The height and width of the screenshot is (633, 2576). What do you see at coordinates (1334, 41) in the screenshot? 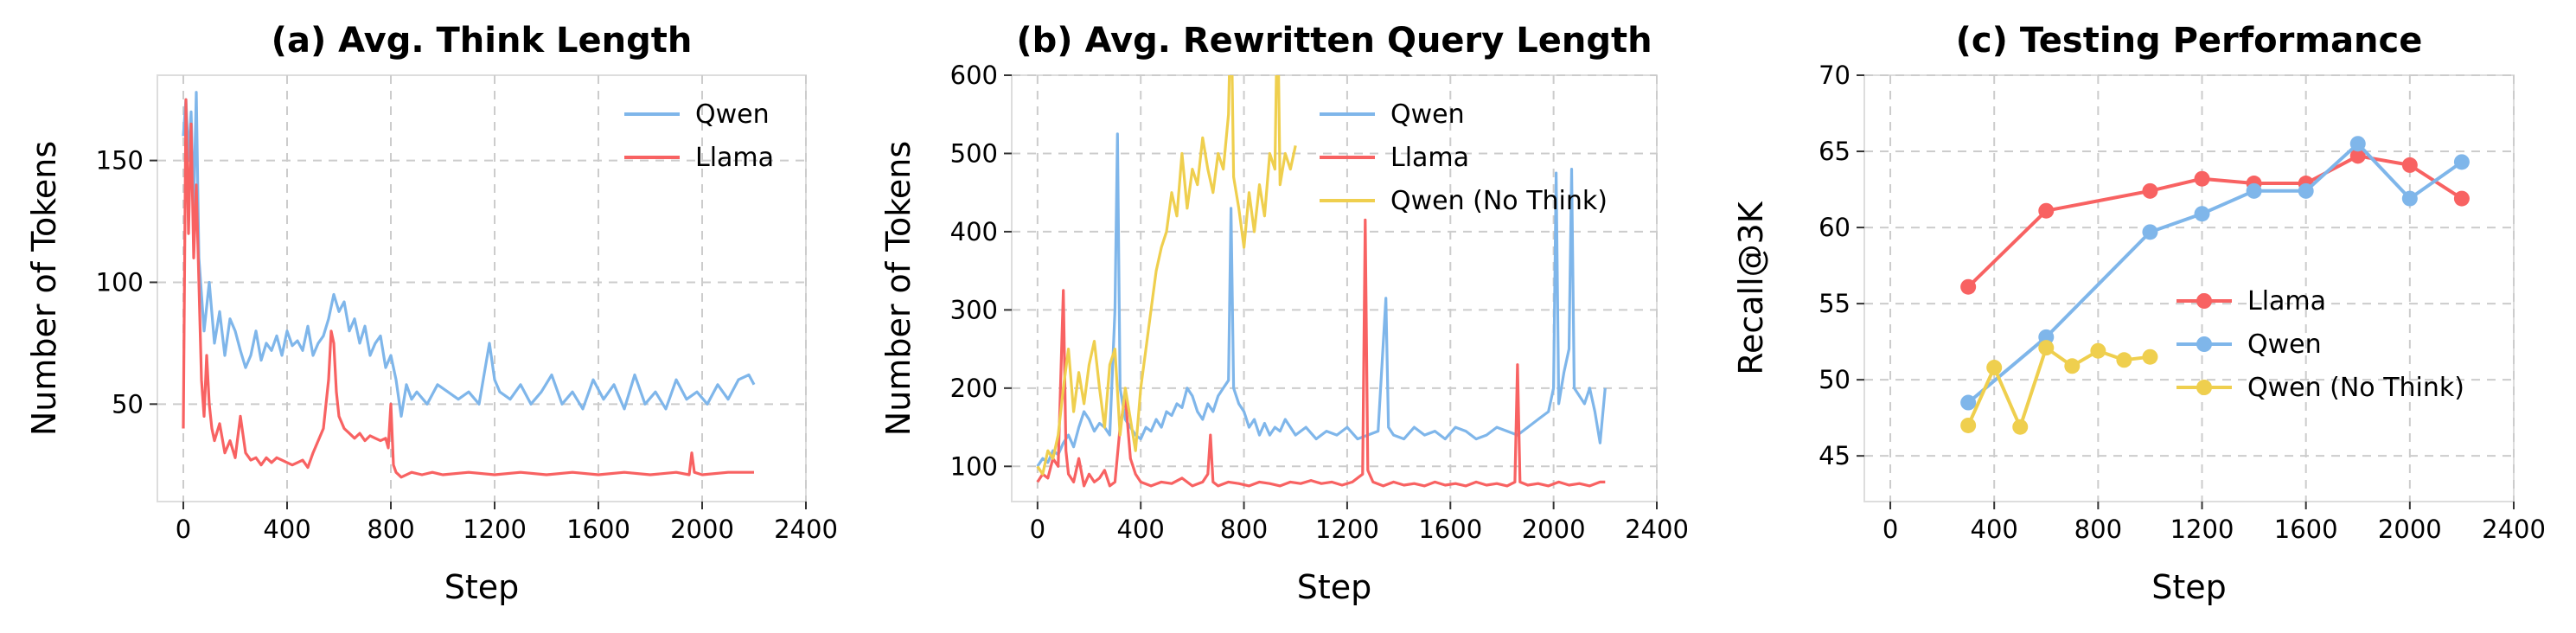
I see `chart-title: (b) Avg. Rewritten Query Length` at bounding box center [1334, 41].